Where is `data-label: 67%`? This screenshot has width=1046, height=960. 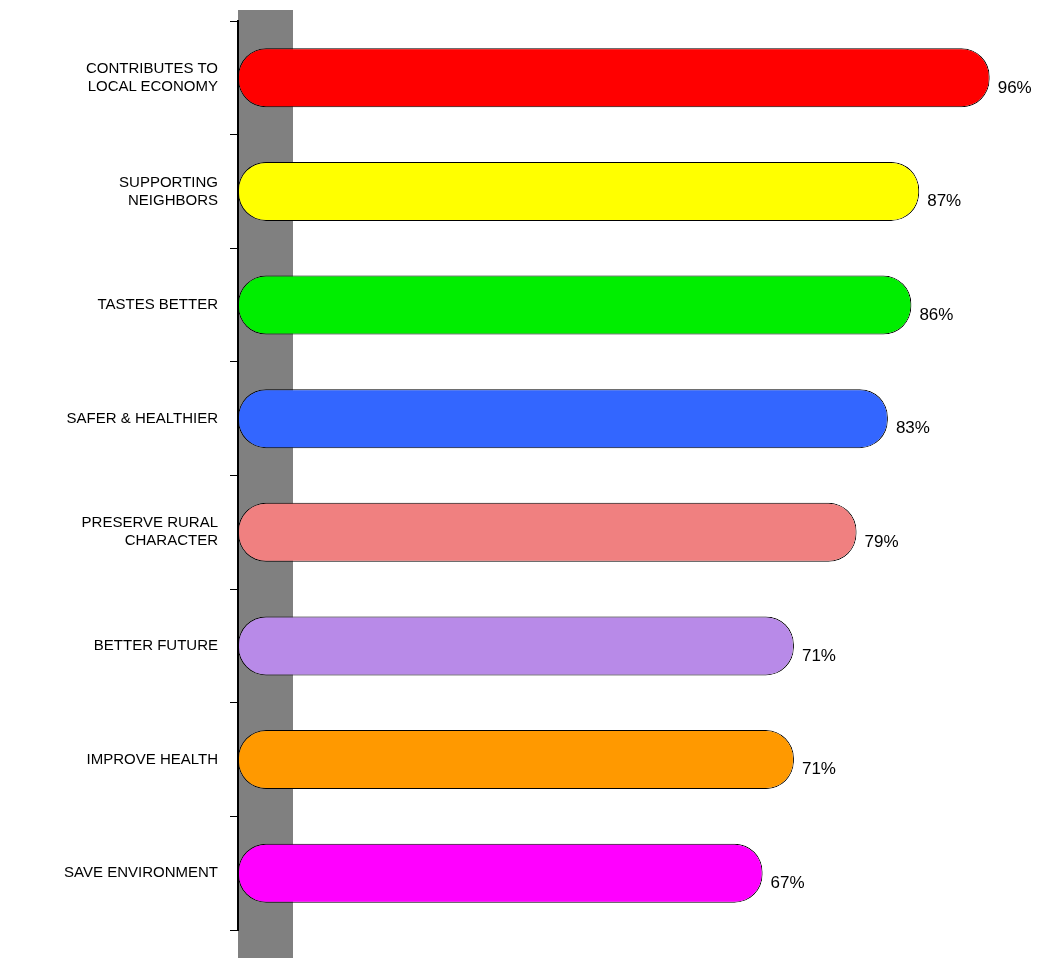 data-label: 67% is located at coordinates (787, 882).